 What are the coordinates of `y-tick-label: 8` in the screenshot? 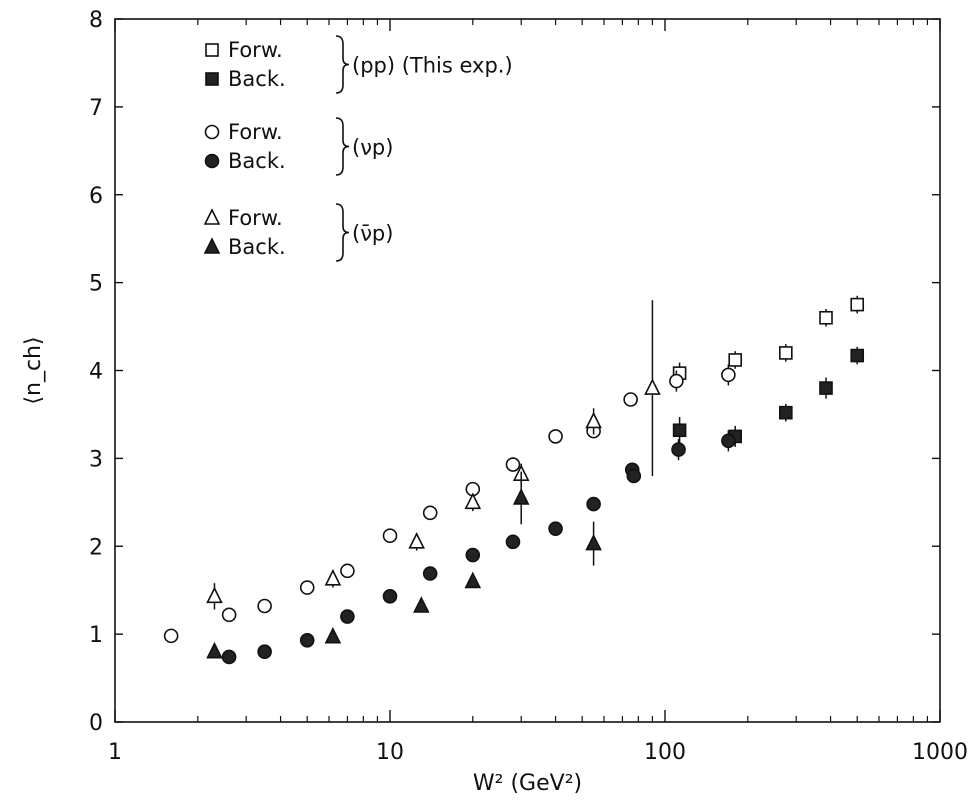 It's located at (96, 20).